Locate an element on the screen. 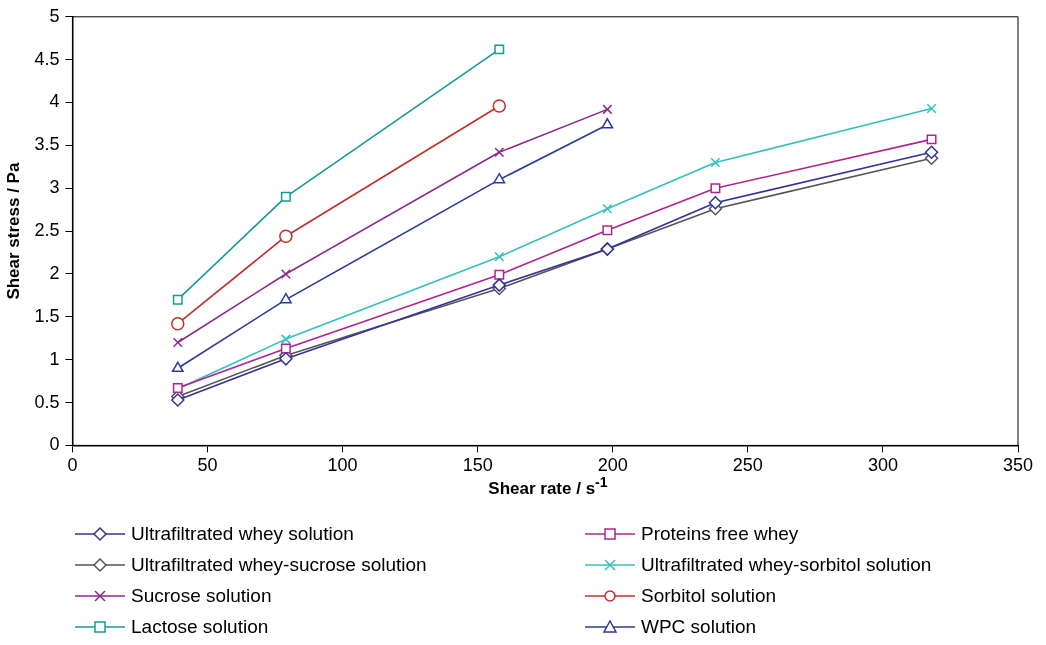 This screenshot has height=645, width=1046. y-tick-label: 2 is located at coordinates (54, 272).